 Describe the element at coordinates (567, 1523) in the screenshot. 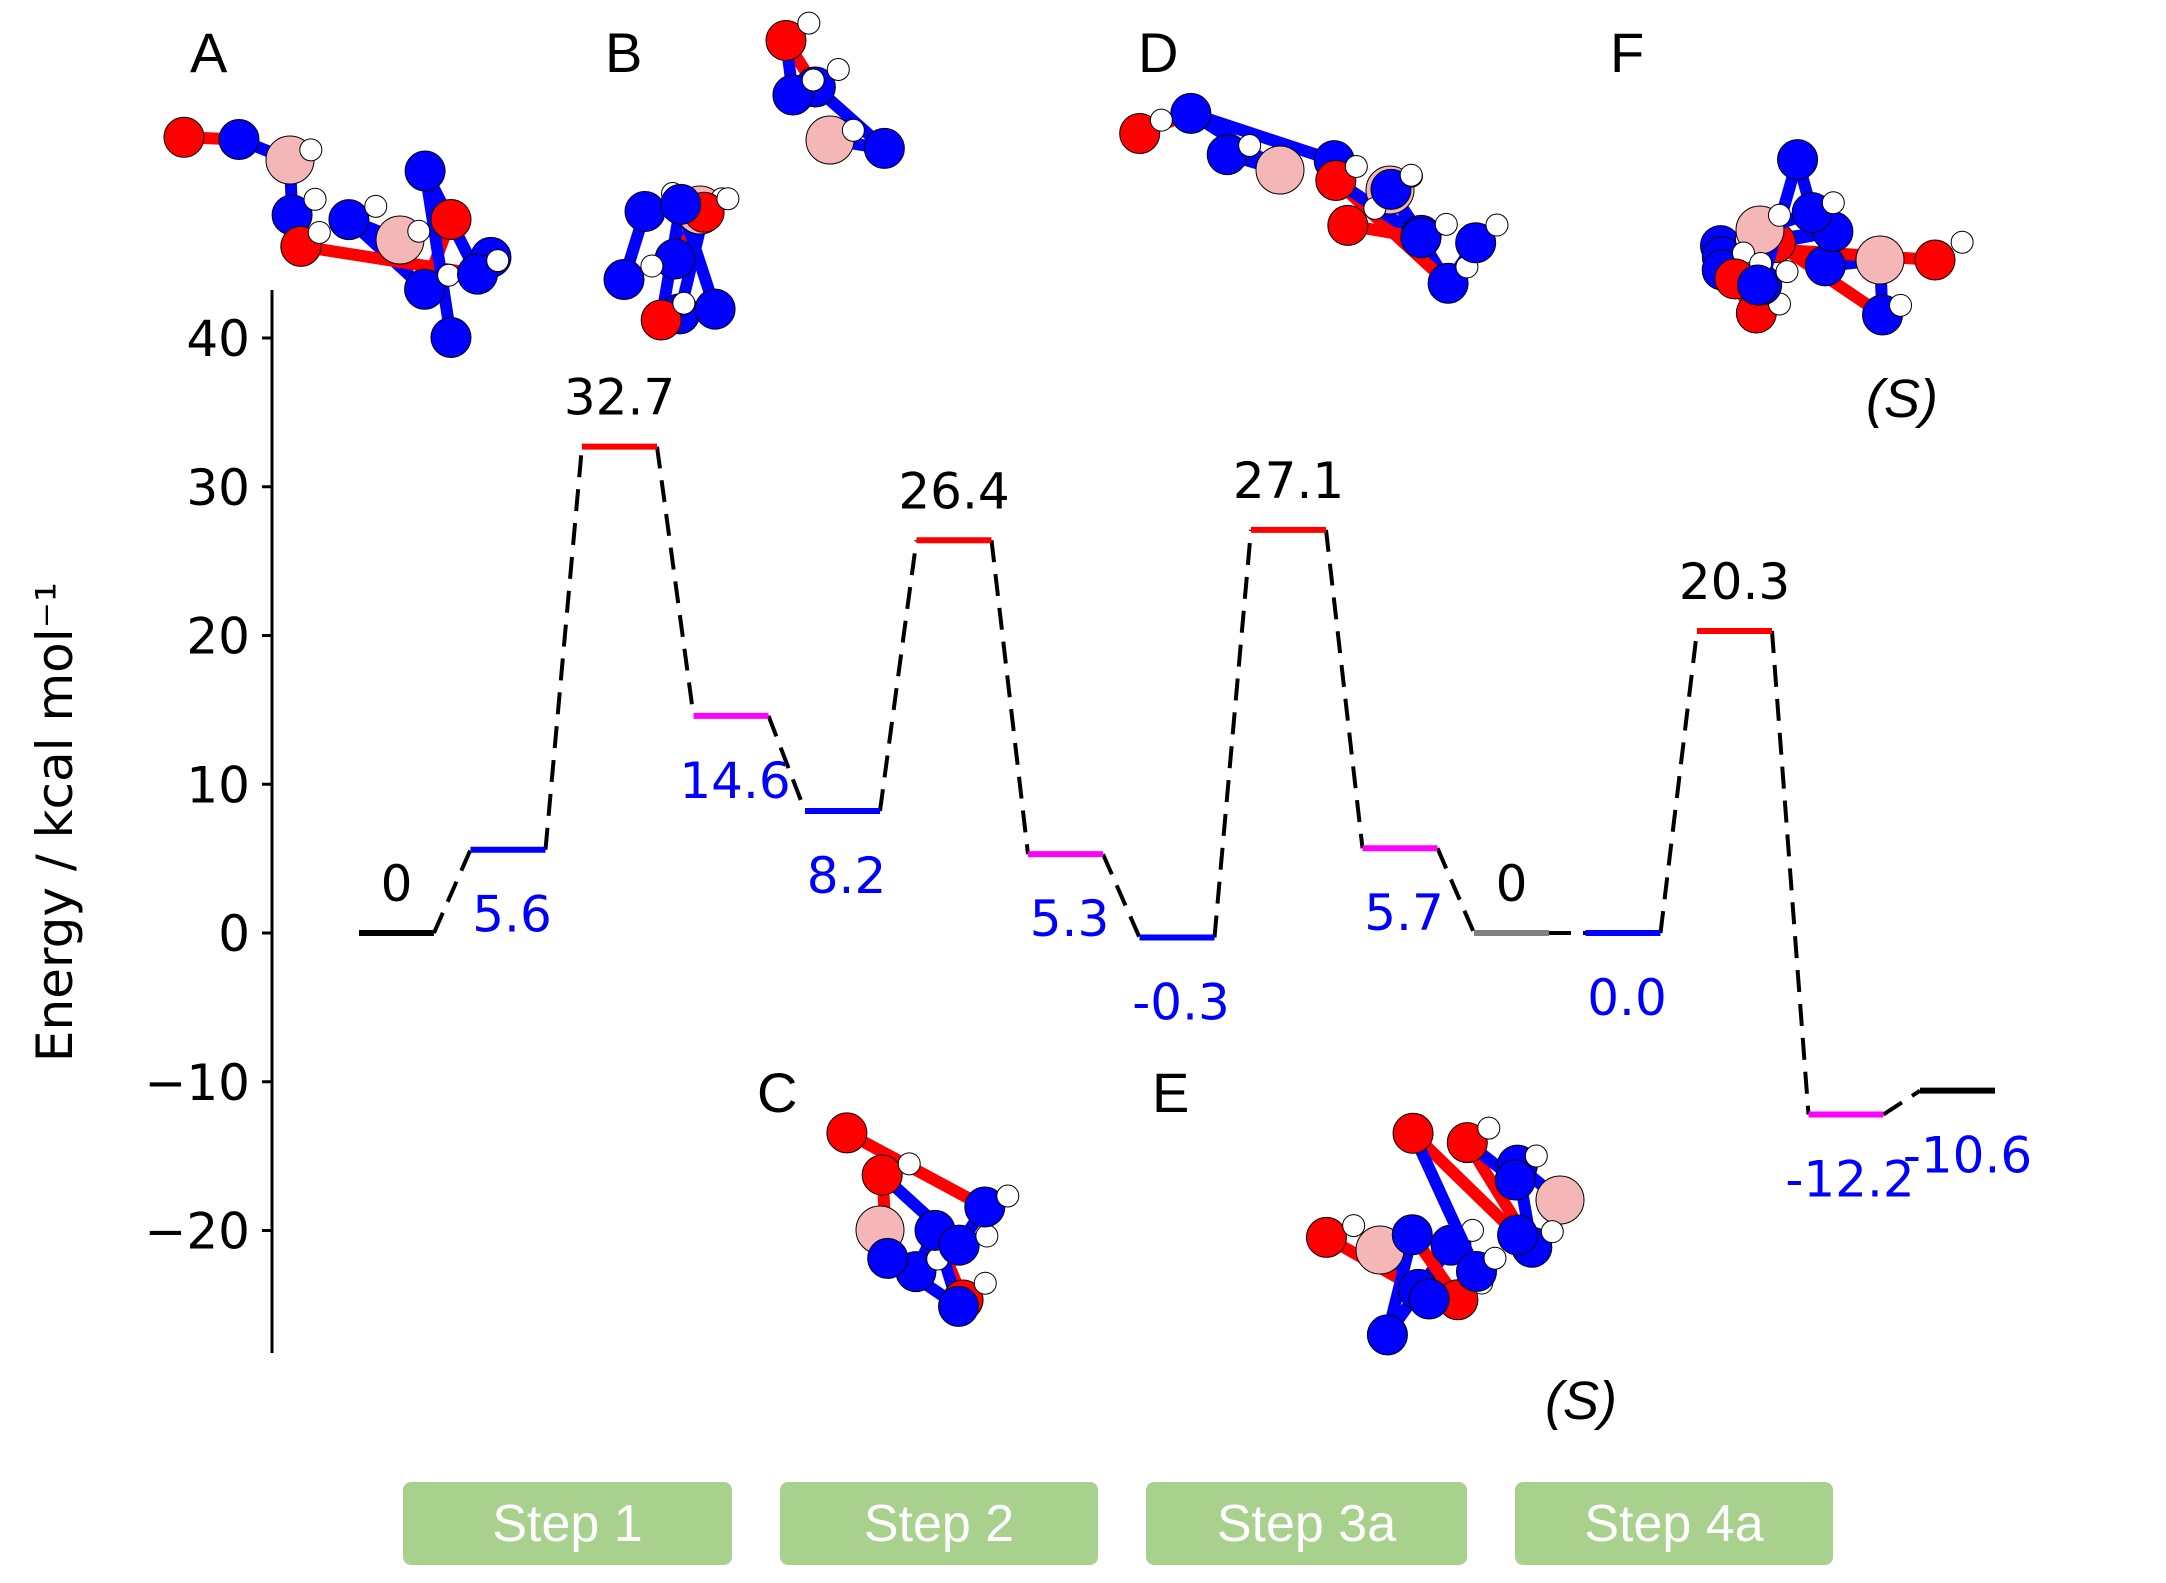

I see `step-1-badge: Step 1` at that location.